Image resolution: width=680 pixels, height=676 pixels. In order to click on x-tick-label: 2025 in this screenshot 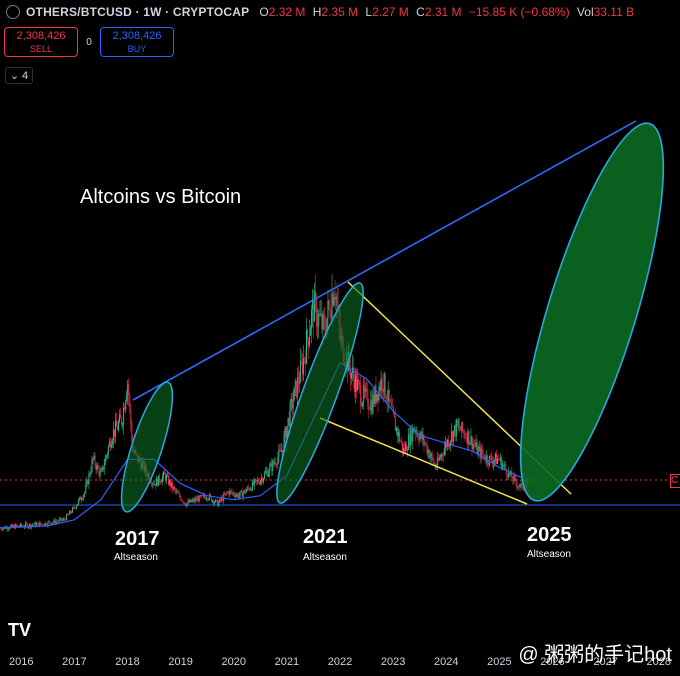, I will do `click(499, 662)`.